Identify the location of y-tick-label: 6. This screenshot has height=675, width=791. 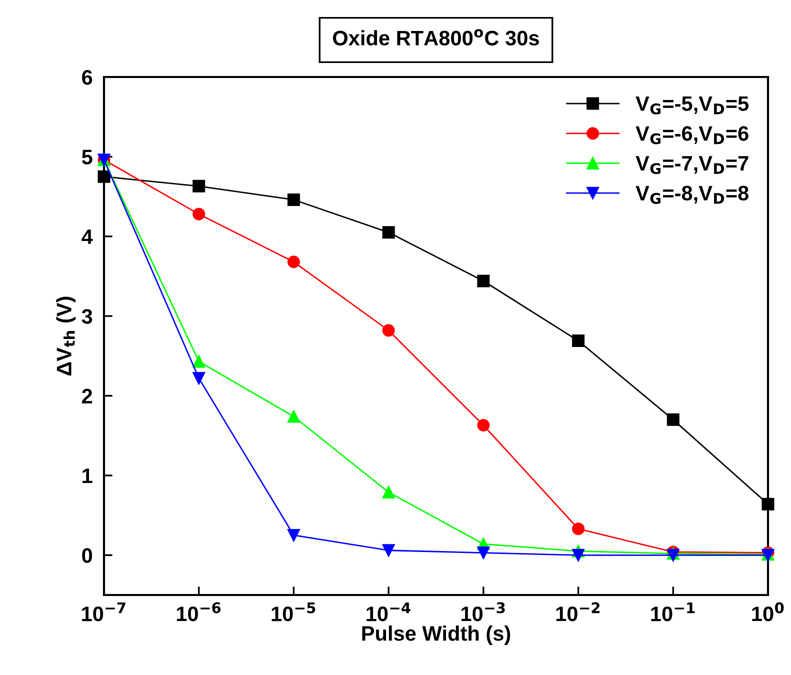
(87, 77).